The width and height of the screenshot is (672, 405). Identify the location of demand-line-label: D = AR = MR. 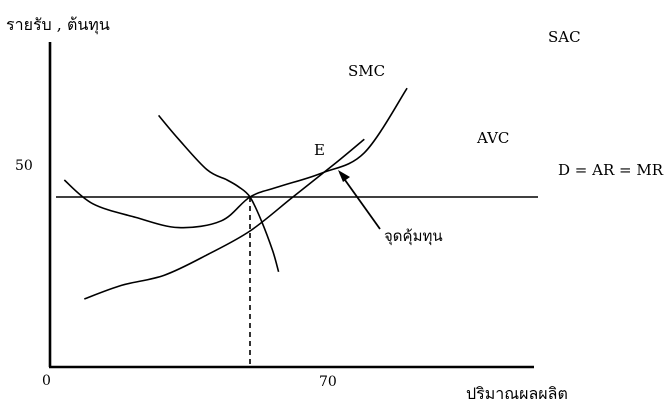
(611, 170).